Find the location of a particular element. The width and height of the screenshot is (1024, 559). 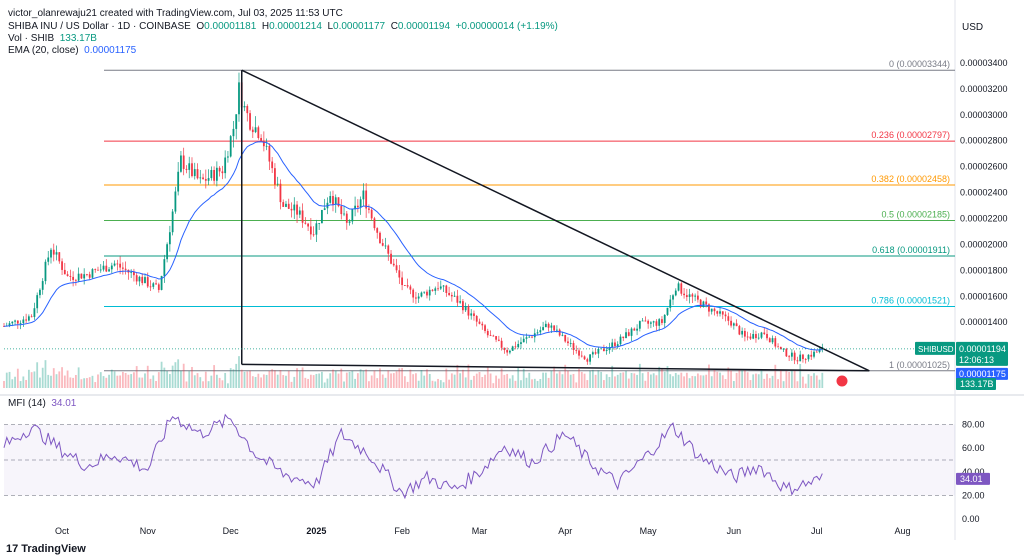

triangle-lower-trendline is located at coordinates (555, 367).